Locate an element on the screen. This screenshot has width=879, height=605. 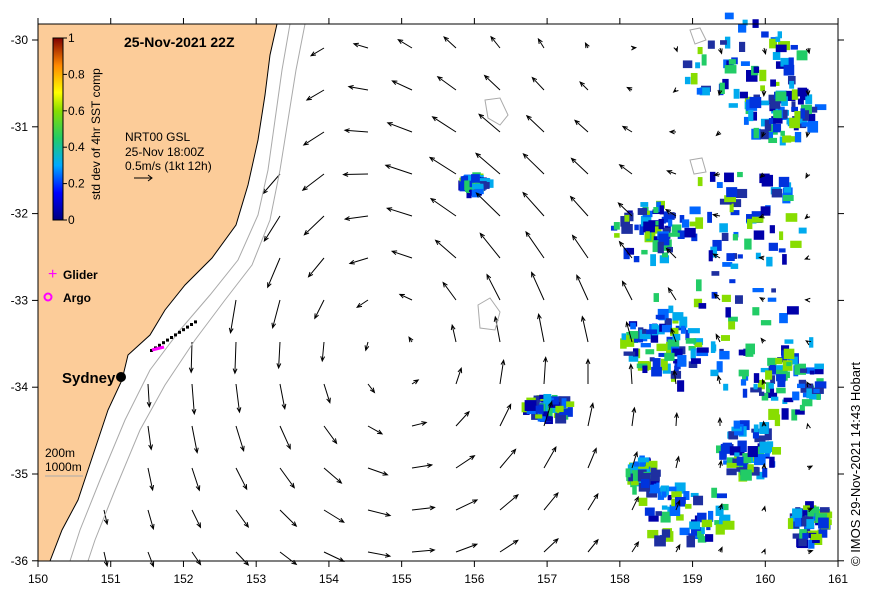
glider-point is located at coordinates (175, 335).